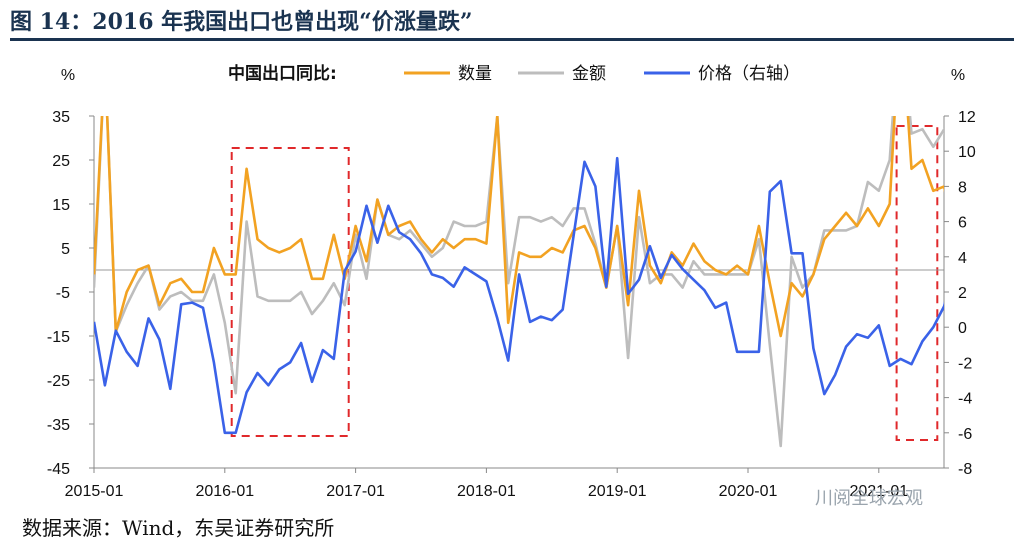  What do you see at coordinates (962, 328) in the screenshot?
I see `right-tick-label: 0` at bounding box center [962, 328].